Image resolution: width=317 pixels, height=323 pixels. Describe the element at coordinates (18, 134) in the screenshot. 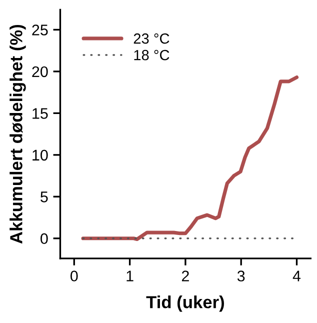

I see `y-axis-title: Akkumulert dødelighet (%)` at that location.